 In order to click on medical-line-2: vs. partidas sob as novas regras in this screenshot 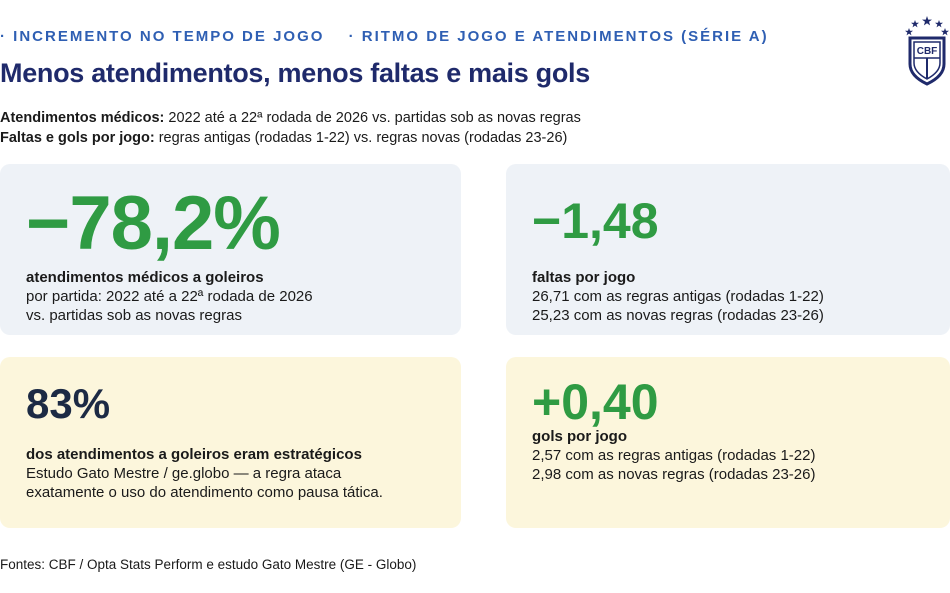, I will do `click(134, 315)`.